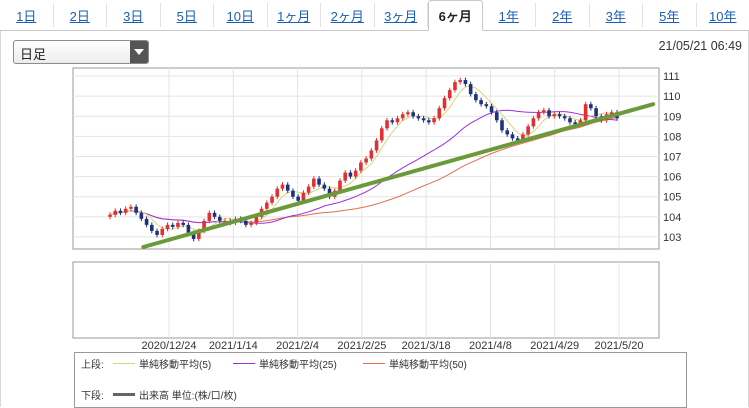 The image size is (749, 408). I want to click on tab-6: 2ヶ月, so click(348, 15).